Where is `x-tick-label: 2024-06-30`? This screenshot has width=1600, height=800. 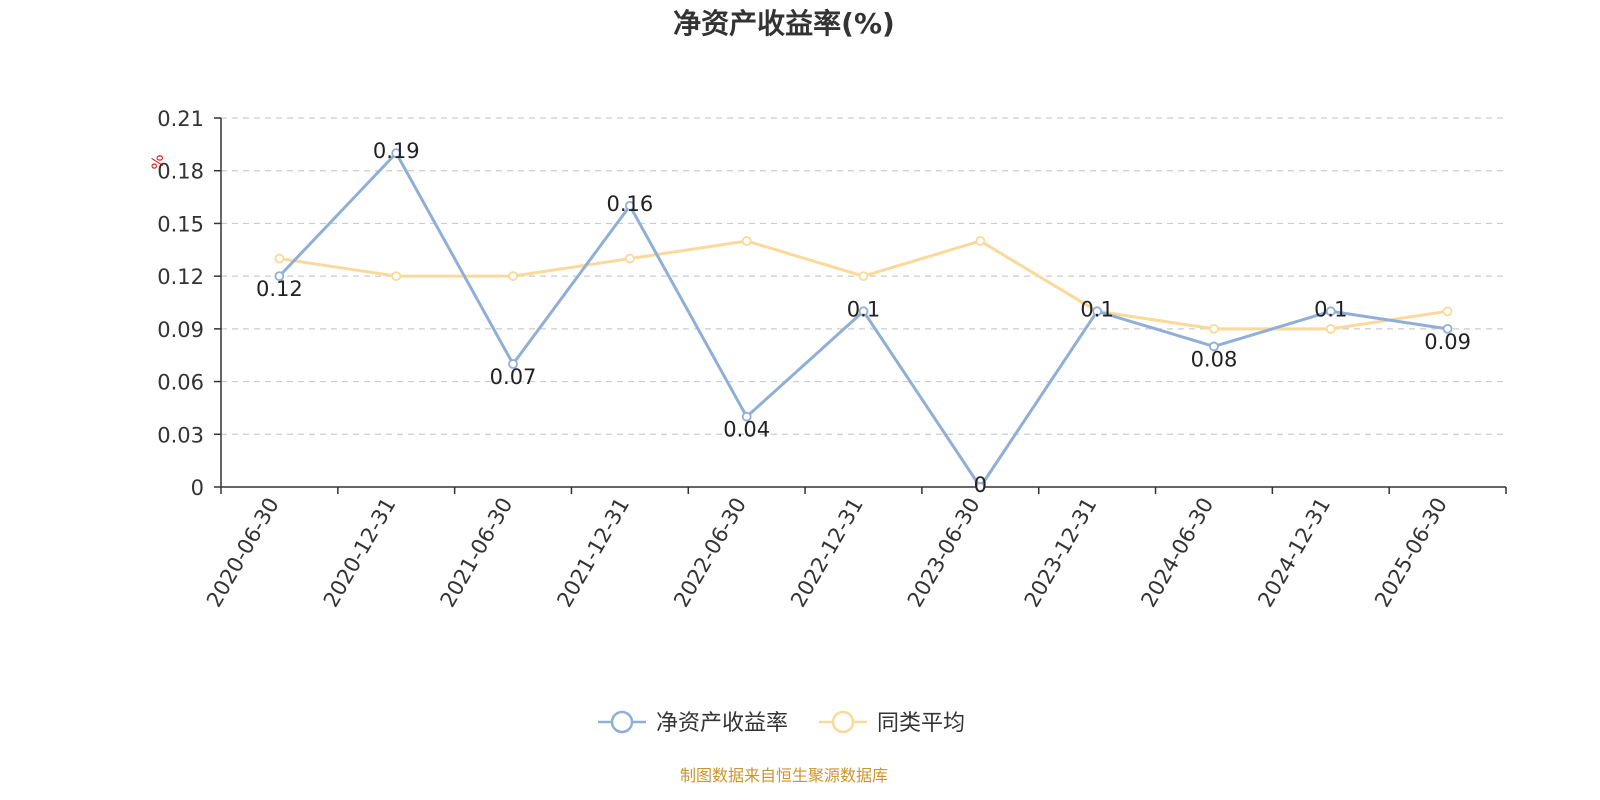
x-tick-label: 2024-06-30 is located at coordinates (1177, 553).